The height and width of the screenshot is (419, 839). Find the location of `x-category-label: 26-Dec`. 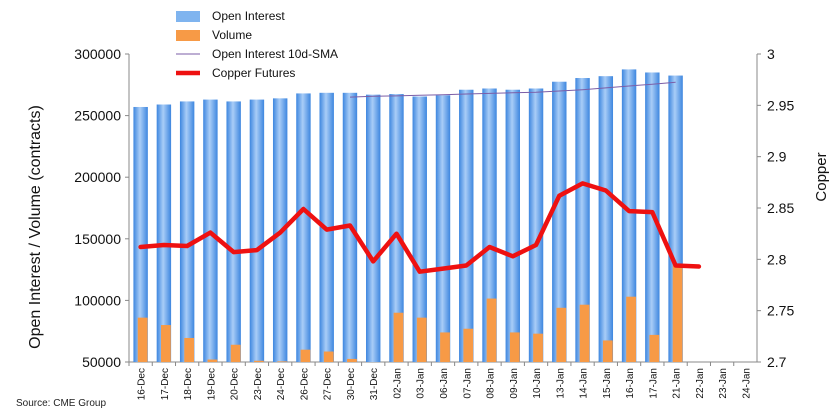

x-category-label: 26-Dec is located at coordinates (304, 384).